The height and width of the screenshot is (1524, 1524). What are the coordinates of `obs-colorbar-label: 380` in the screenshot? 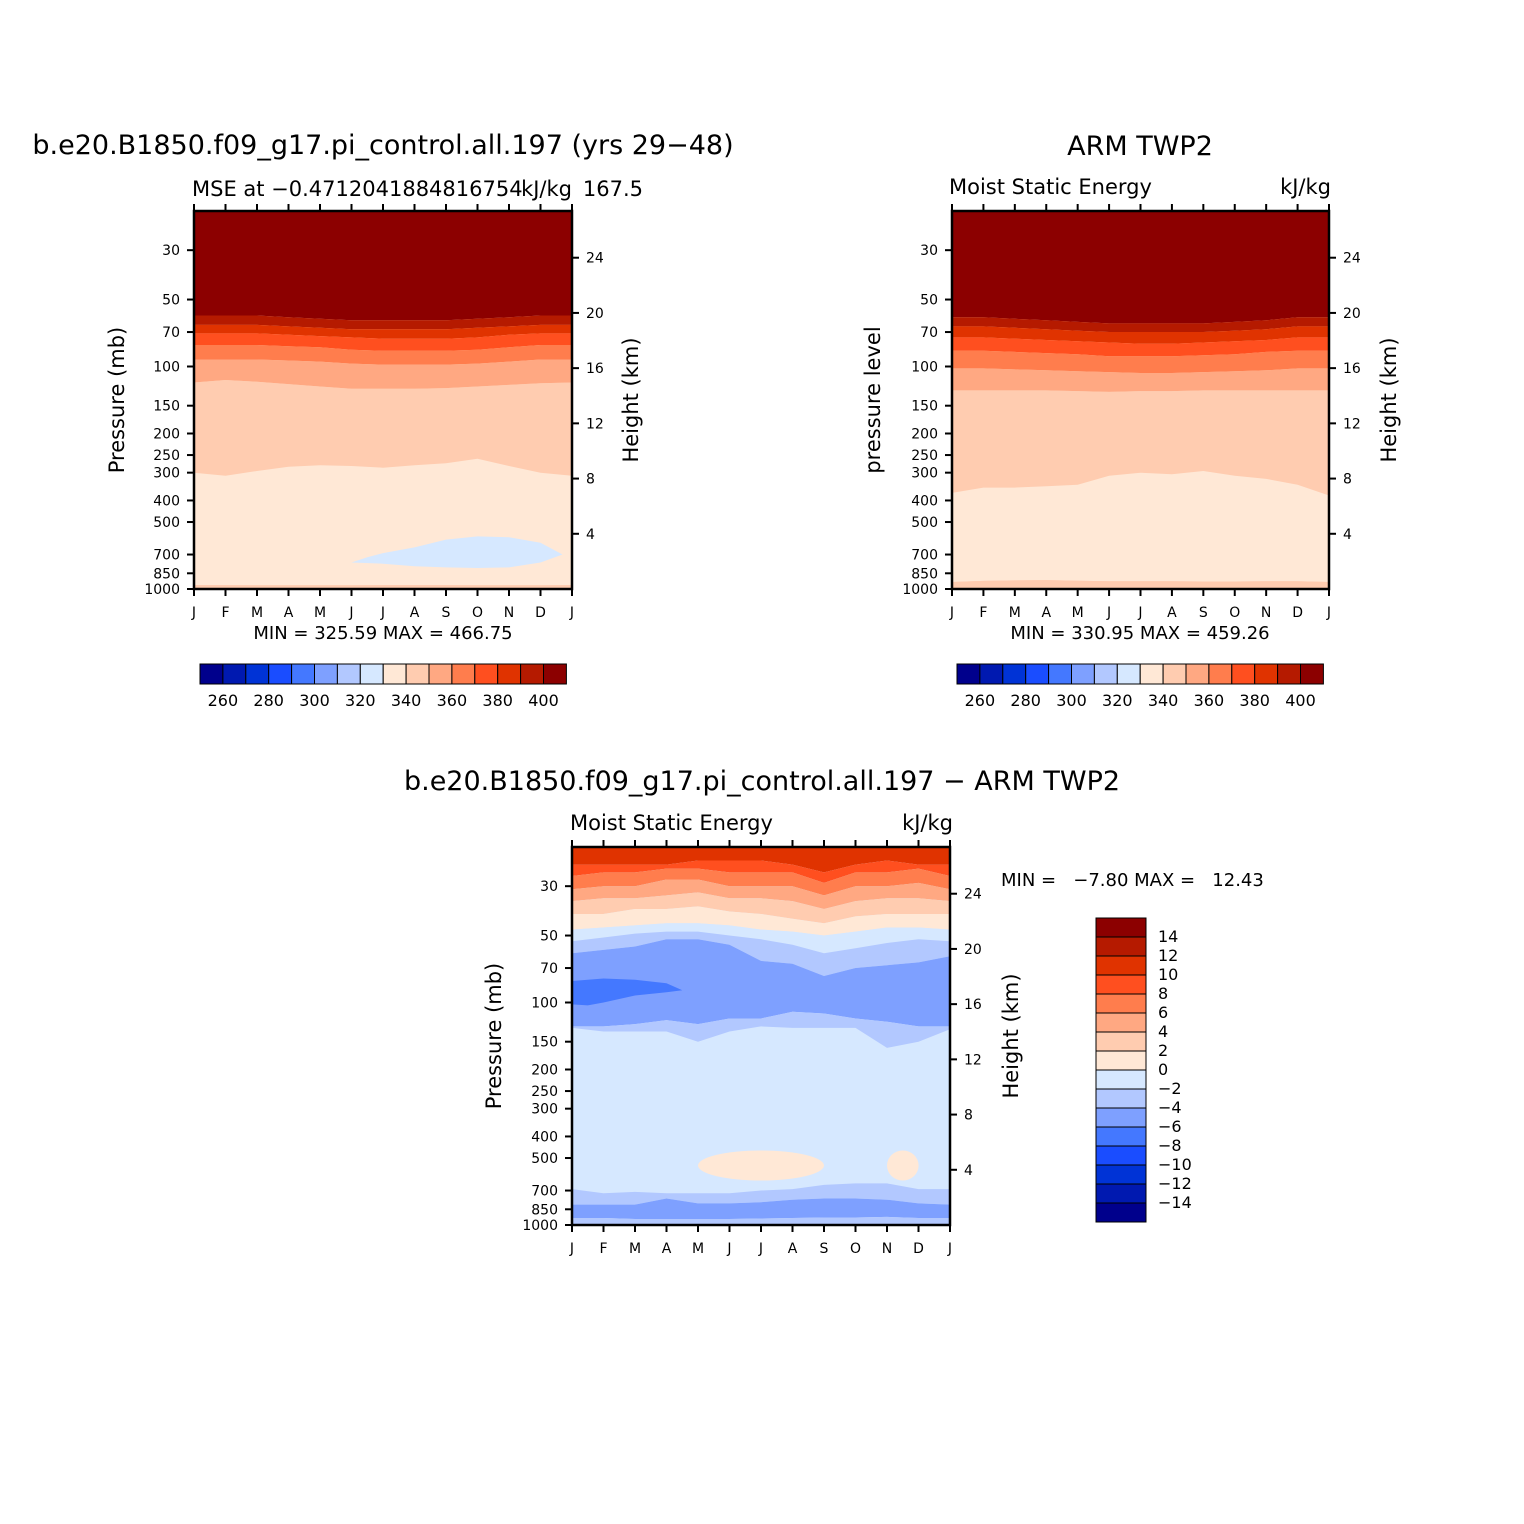 It's located at (1254, 700).